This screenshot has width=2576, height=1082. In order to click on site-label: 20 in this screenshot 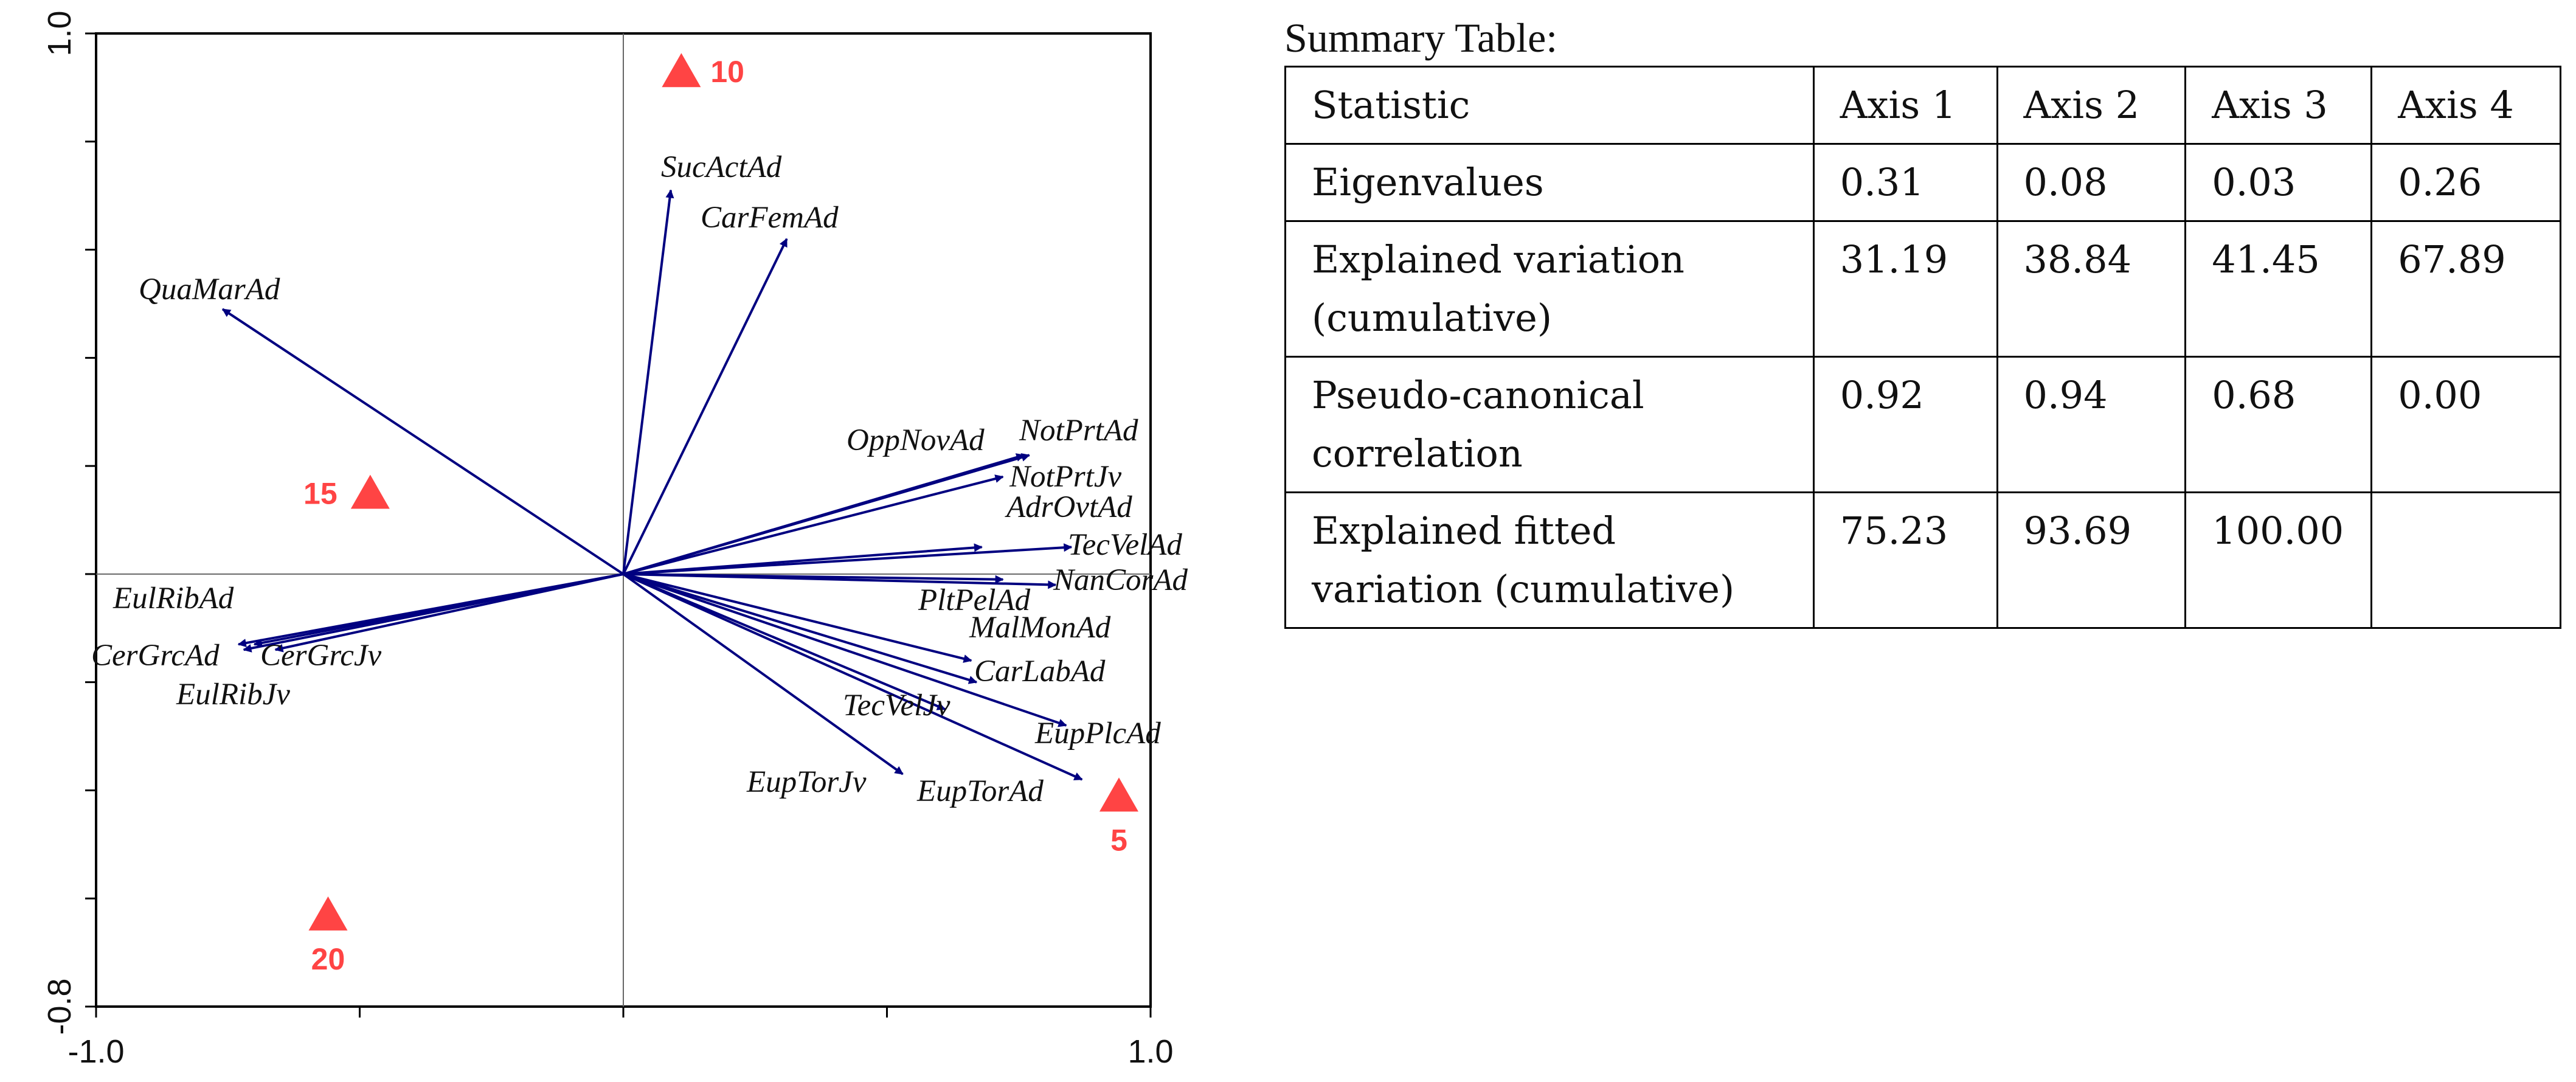, I will do `click(328, 959)`.